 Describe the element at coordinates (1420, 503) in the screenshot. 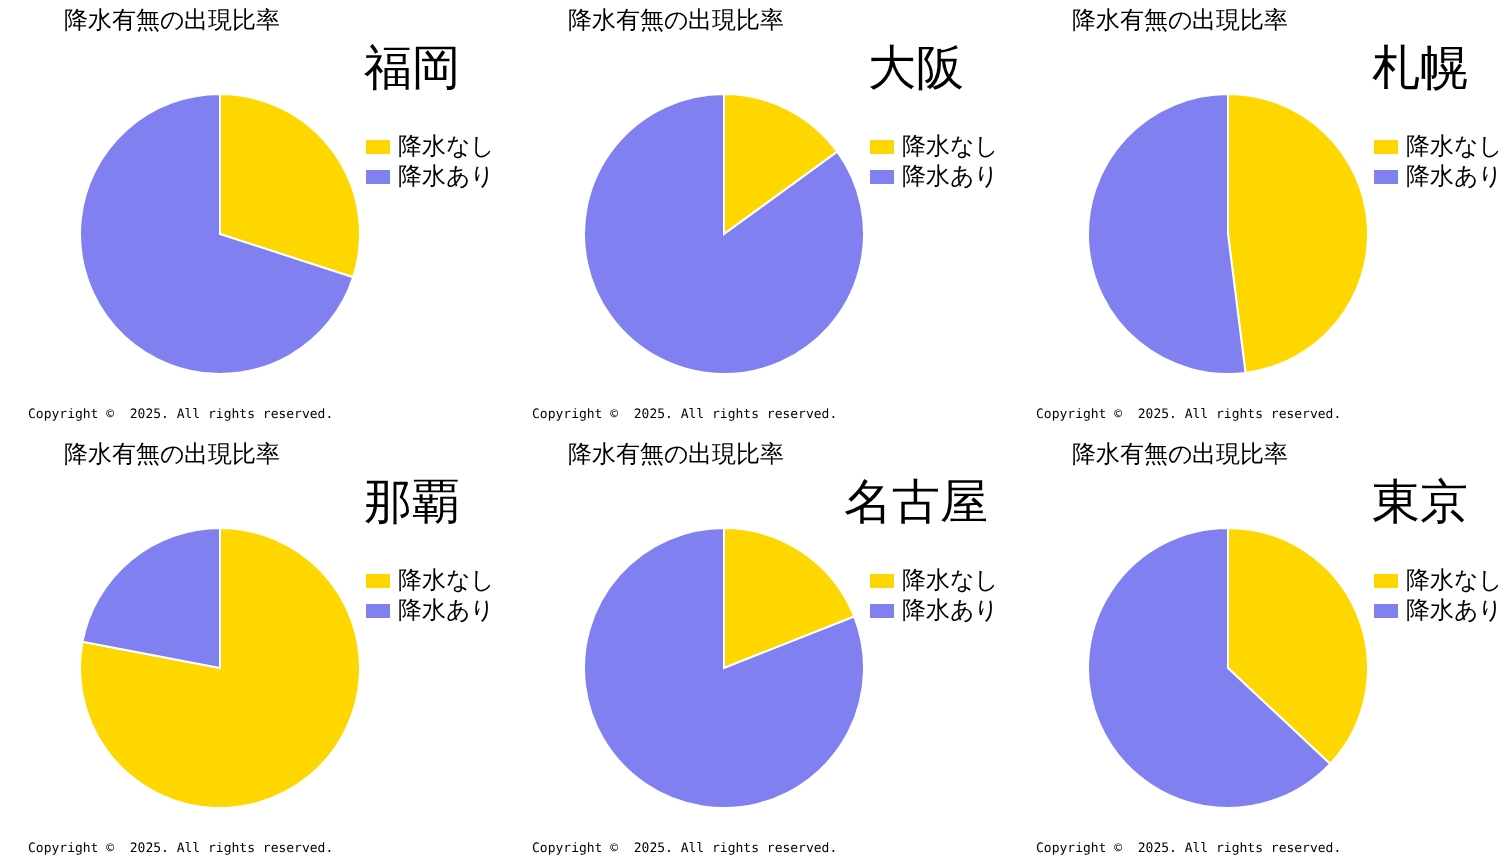

I see `chart-subtitle: 東京` at that location.